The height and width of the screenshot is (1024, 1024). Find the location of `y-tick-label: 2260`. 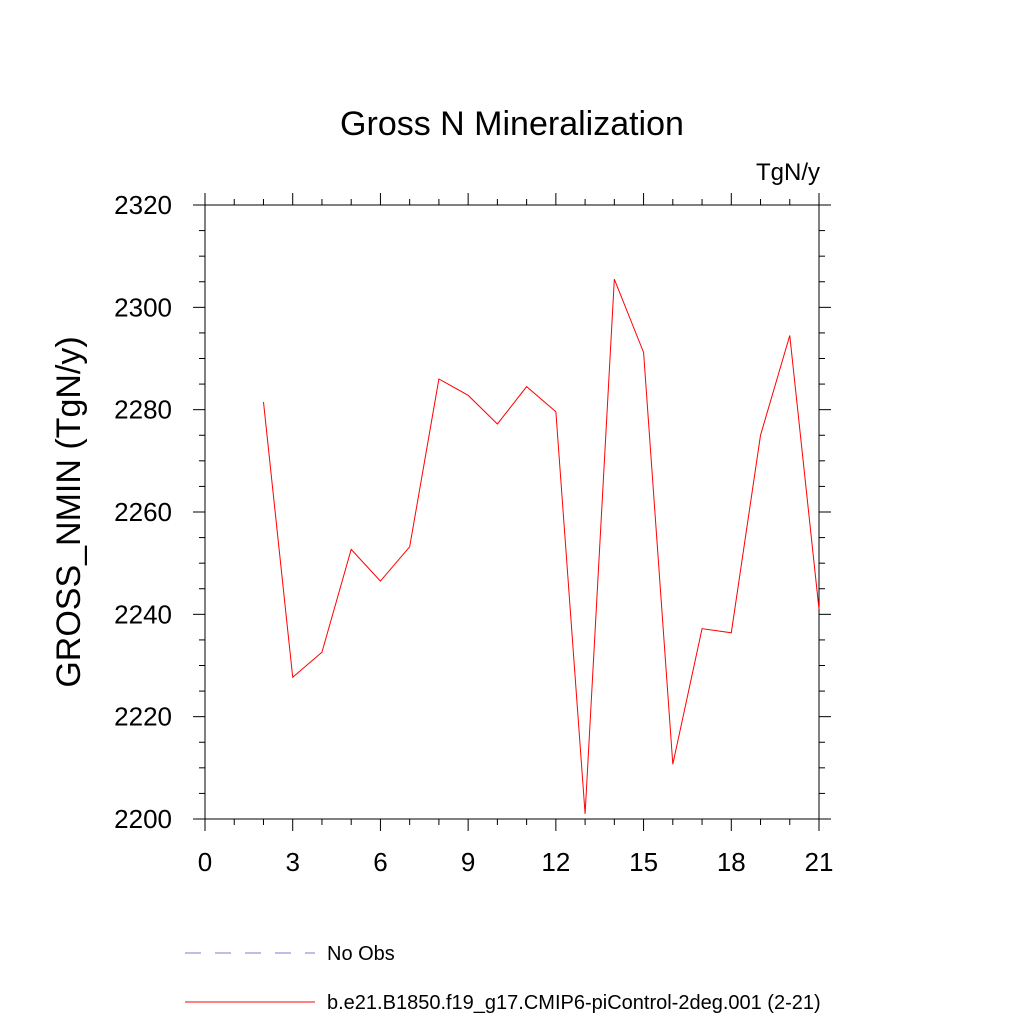

y-tick-label: 2260 is located at coordinates (143, 512).